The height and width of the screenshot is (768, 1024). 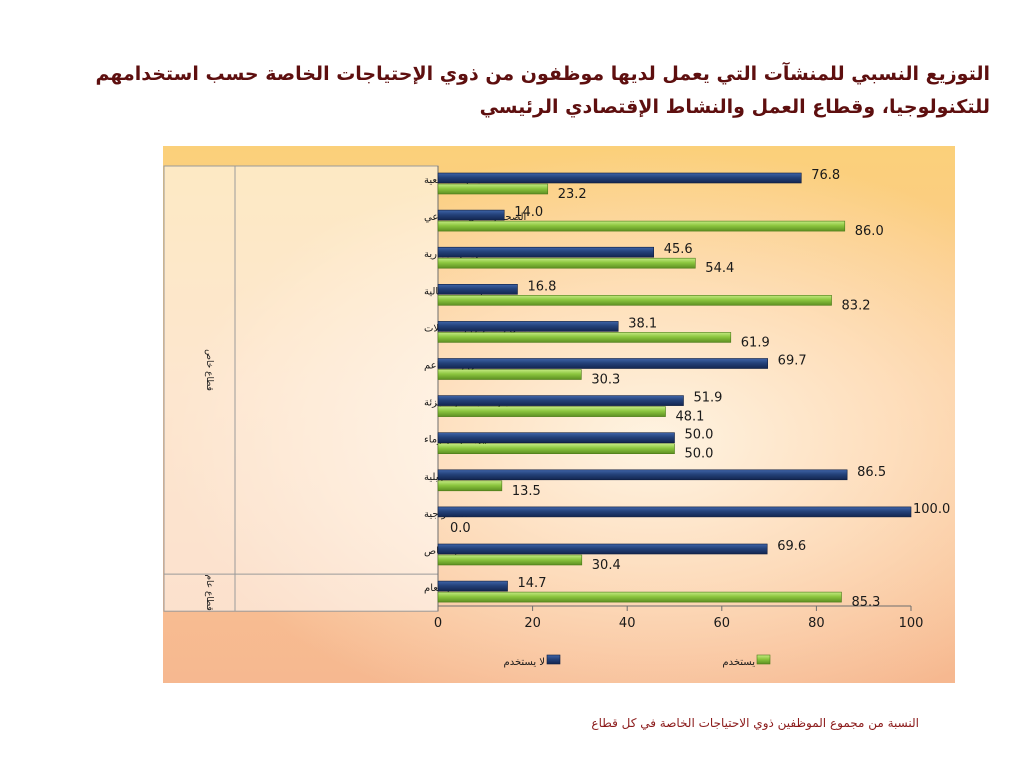 I want to click on legend-not-using-label: لا يستخدم, so click(x=525, y=662).